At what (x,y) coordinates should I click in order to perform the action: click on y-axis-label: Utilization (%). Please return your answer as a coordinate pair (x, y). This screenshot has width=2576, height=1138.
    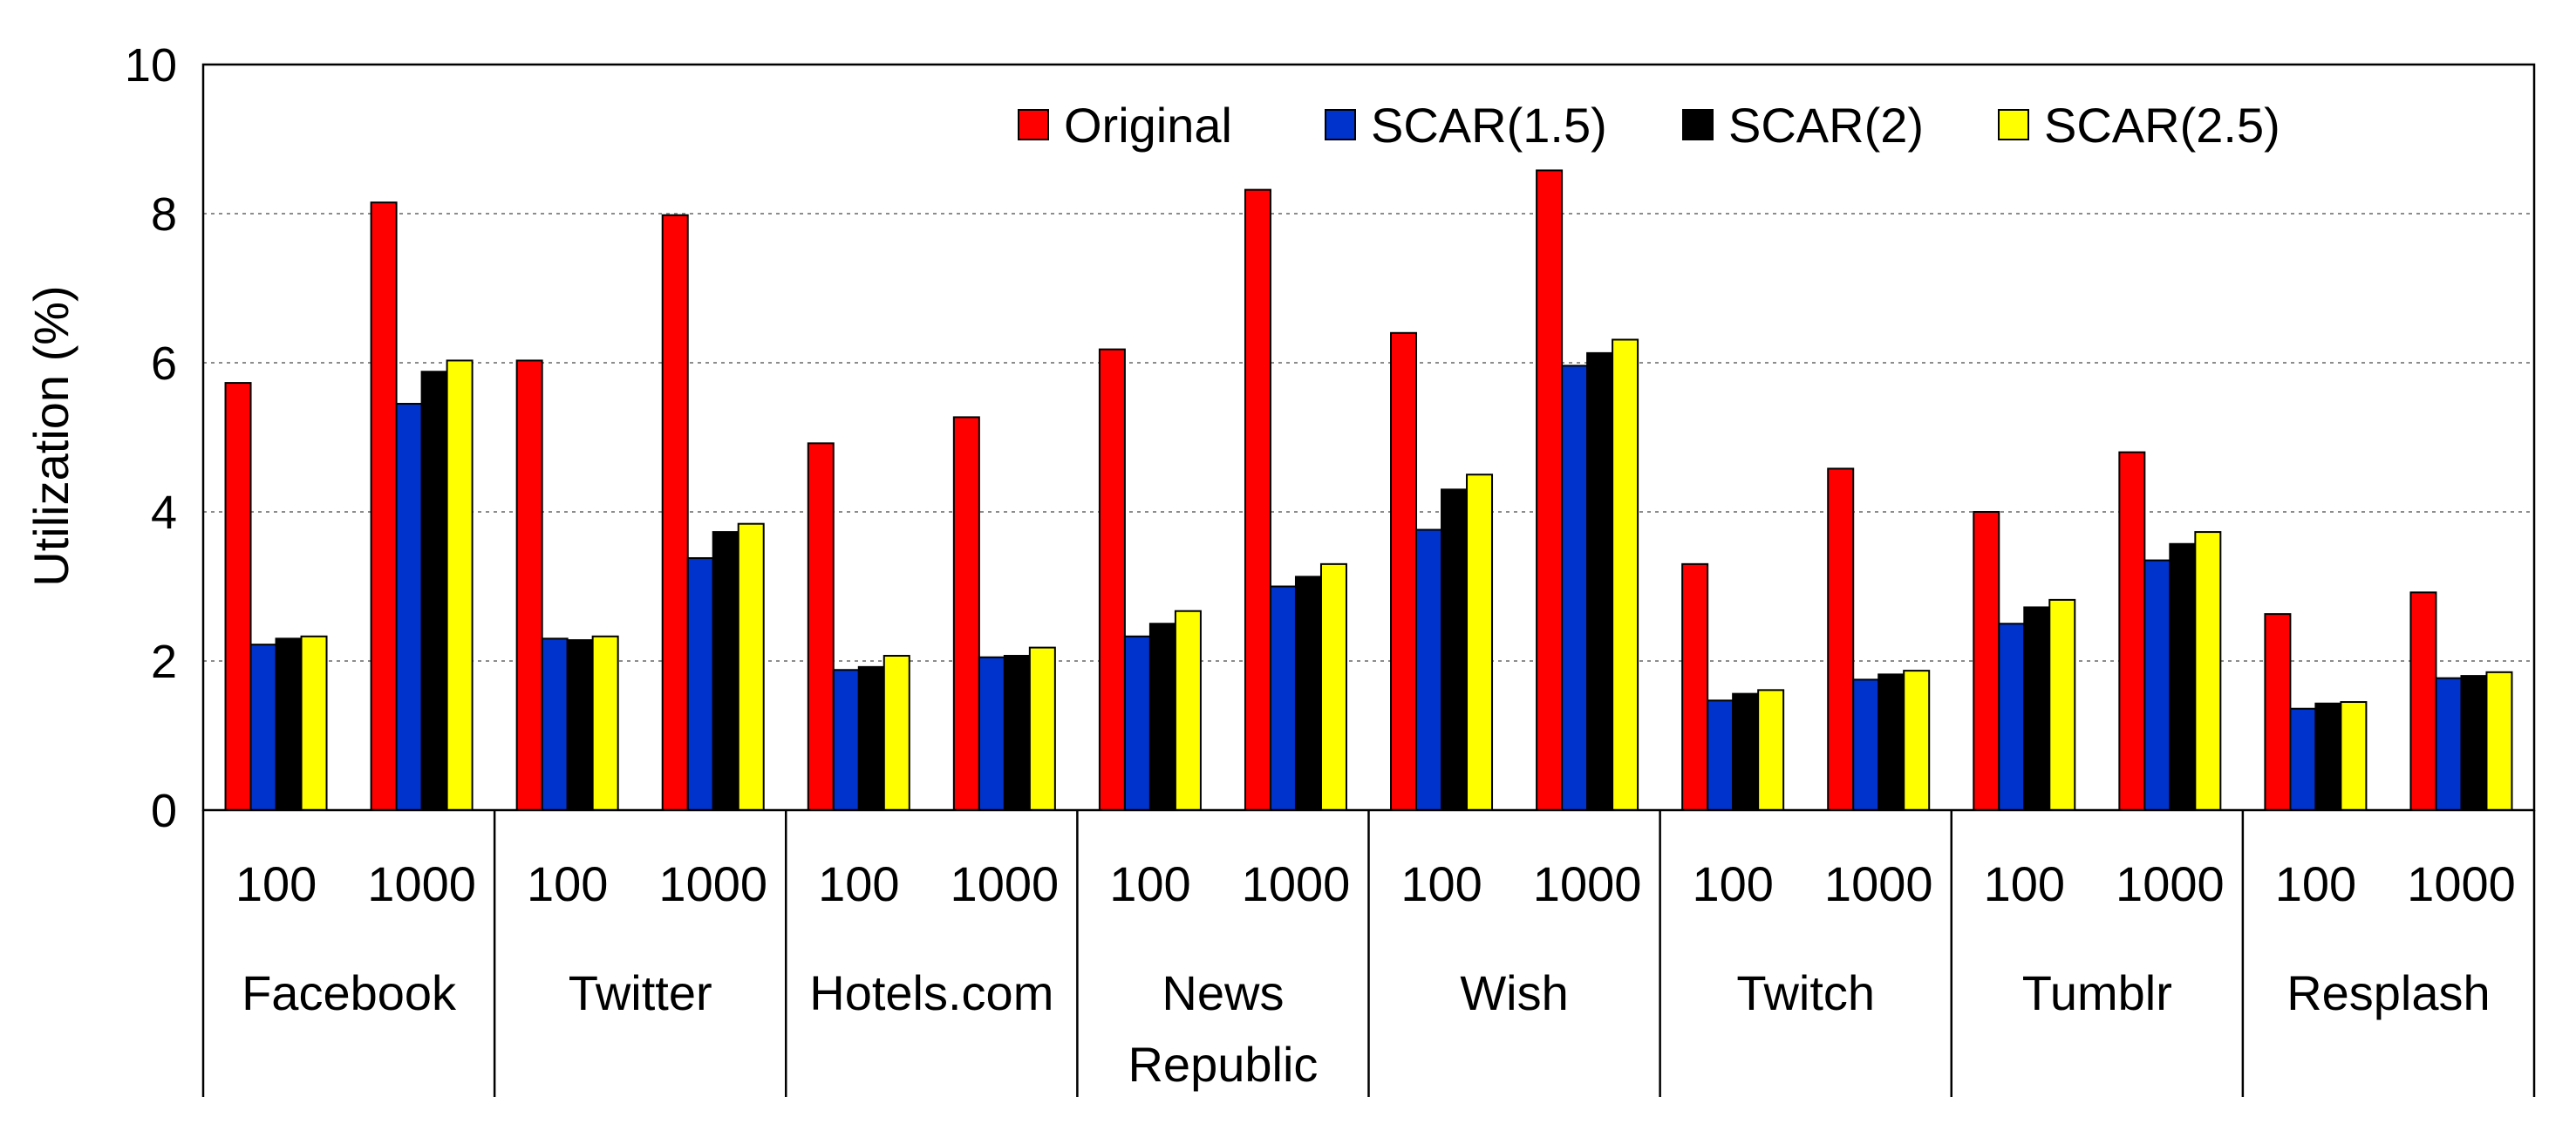
    Looking at the image, I should click on (51, 436).